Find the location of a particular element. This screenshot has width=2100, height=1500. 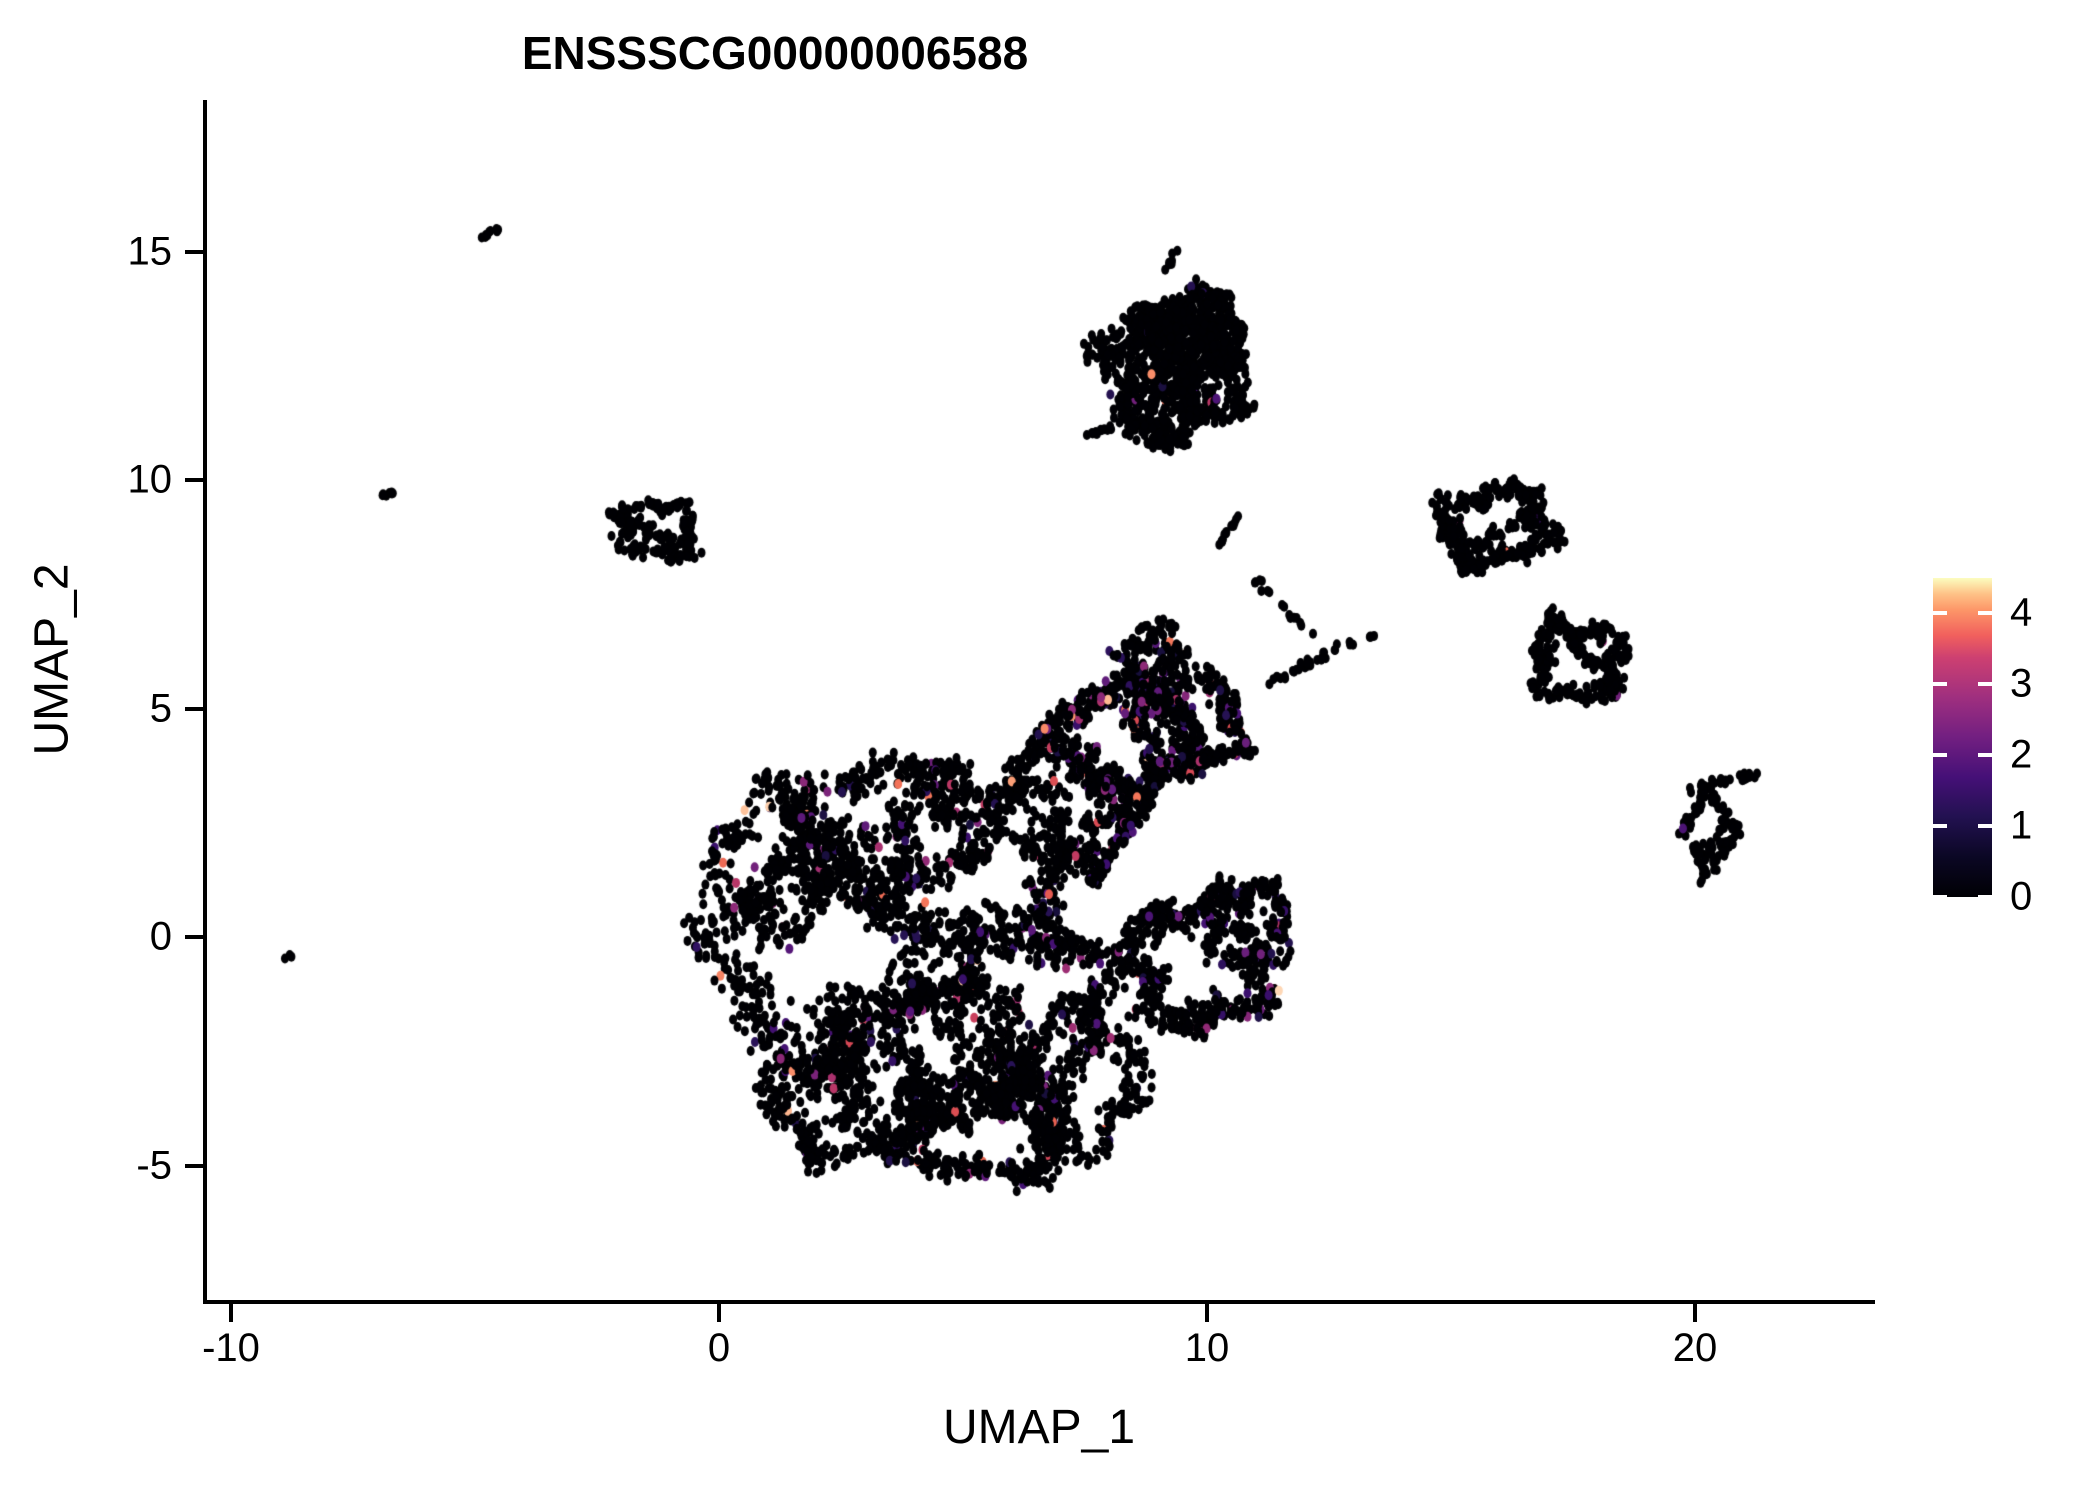

legend-tick-label: 2 is located at coordinates (2021, 754).